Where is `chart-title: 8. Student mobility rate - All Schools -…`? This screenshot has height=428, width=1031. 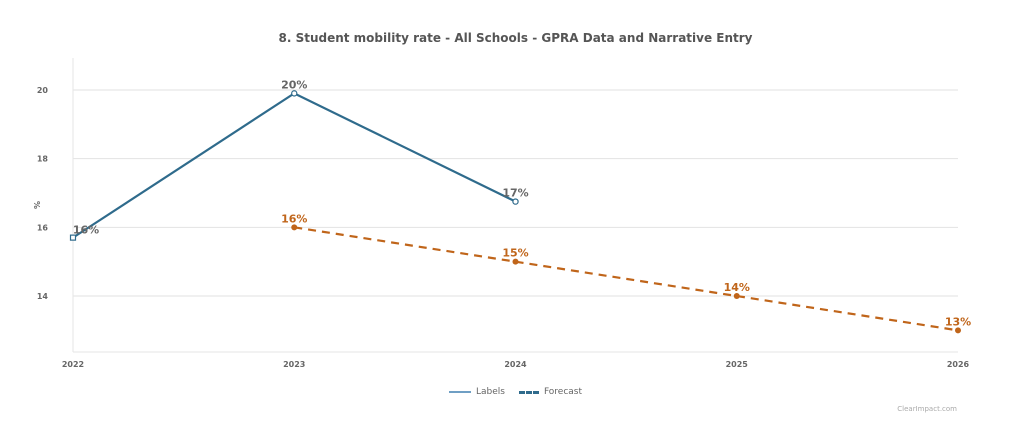 chart-title: 8. Student mobility rate - All Schools -… is located at coordinates (515, 38).